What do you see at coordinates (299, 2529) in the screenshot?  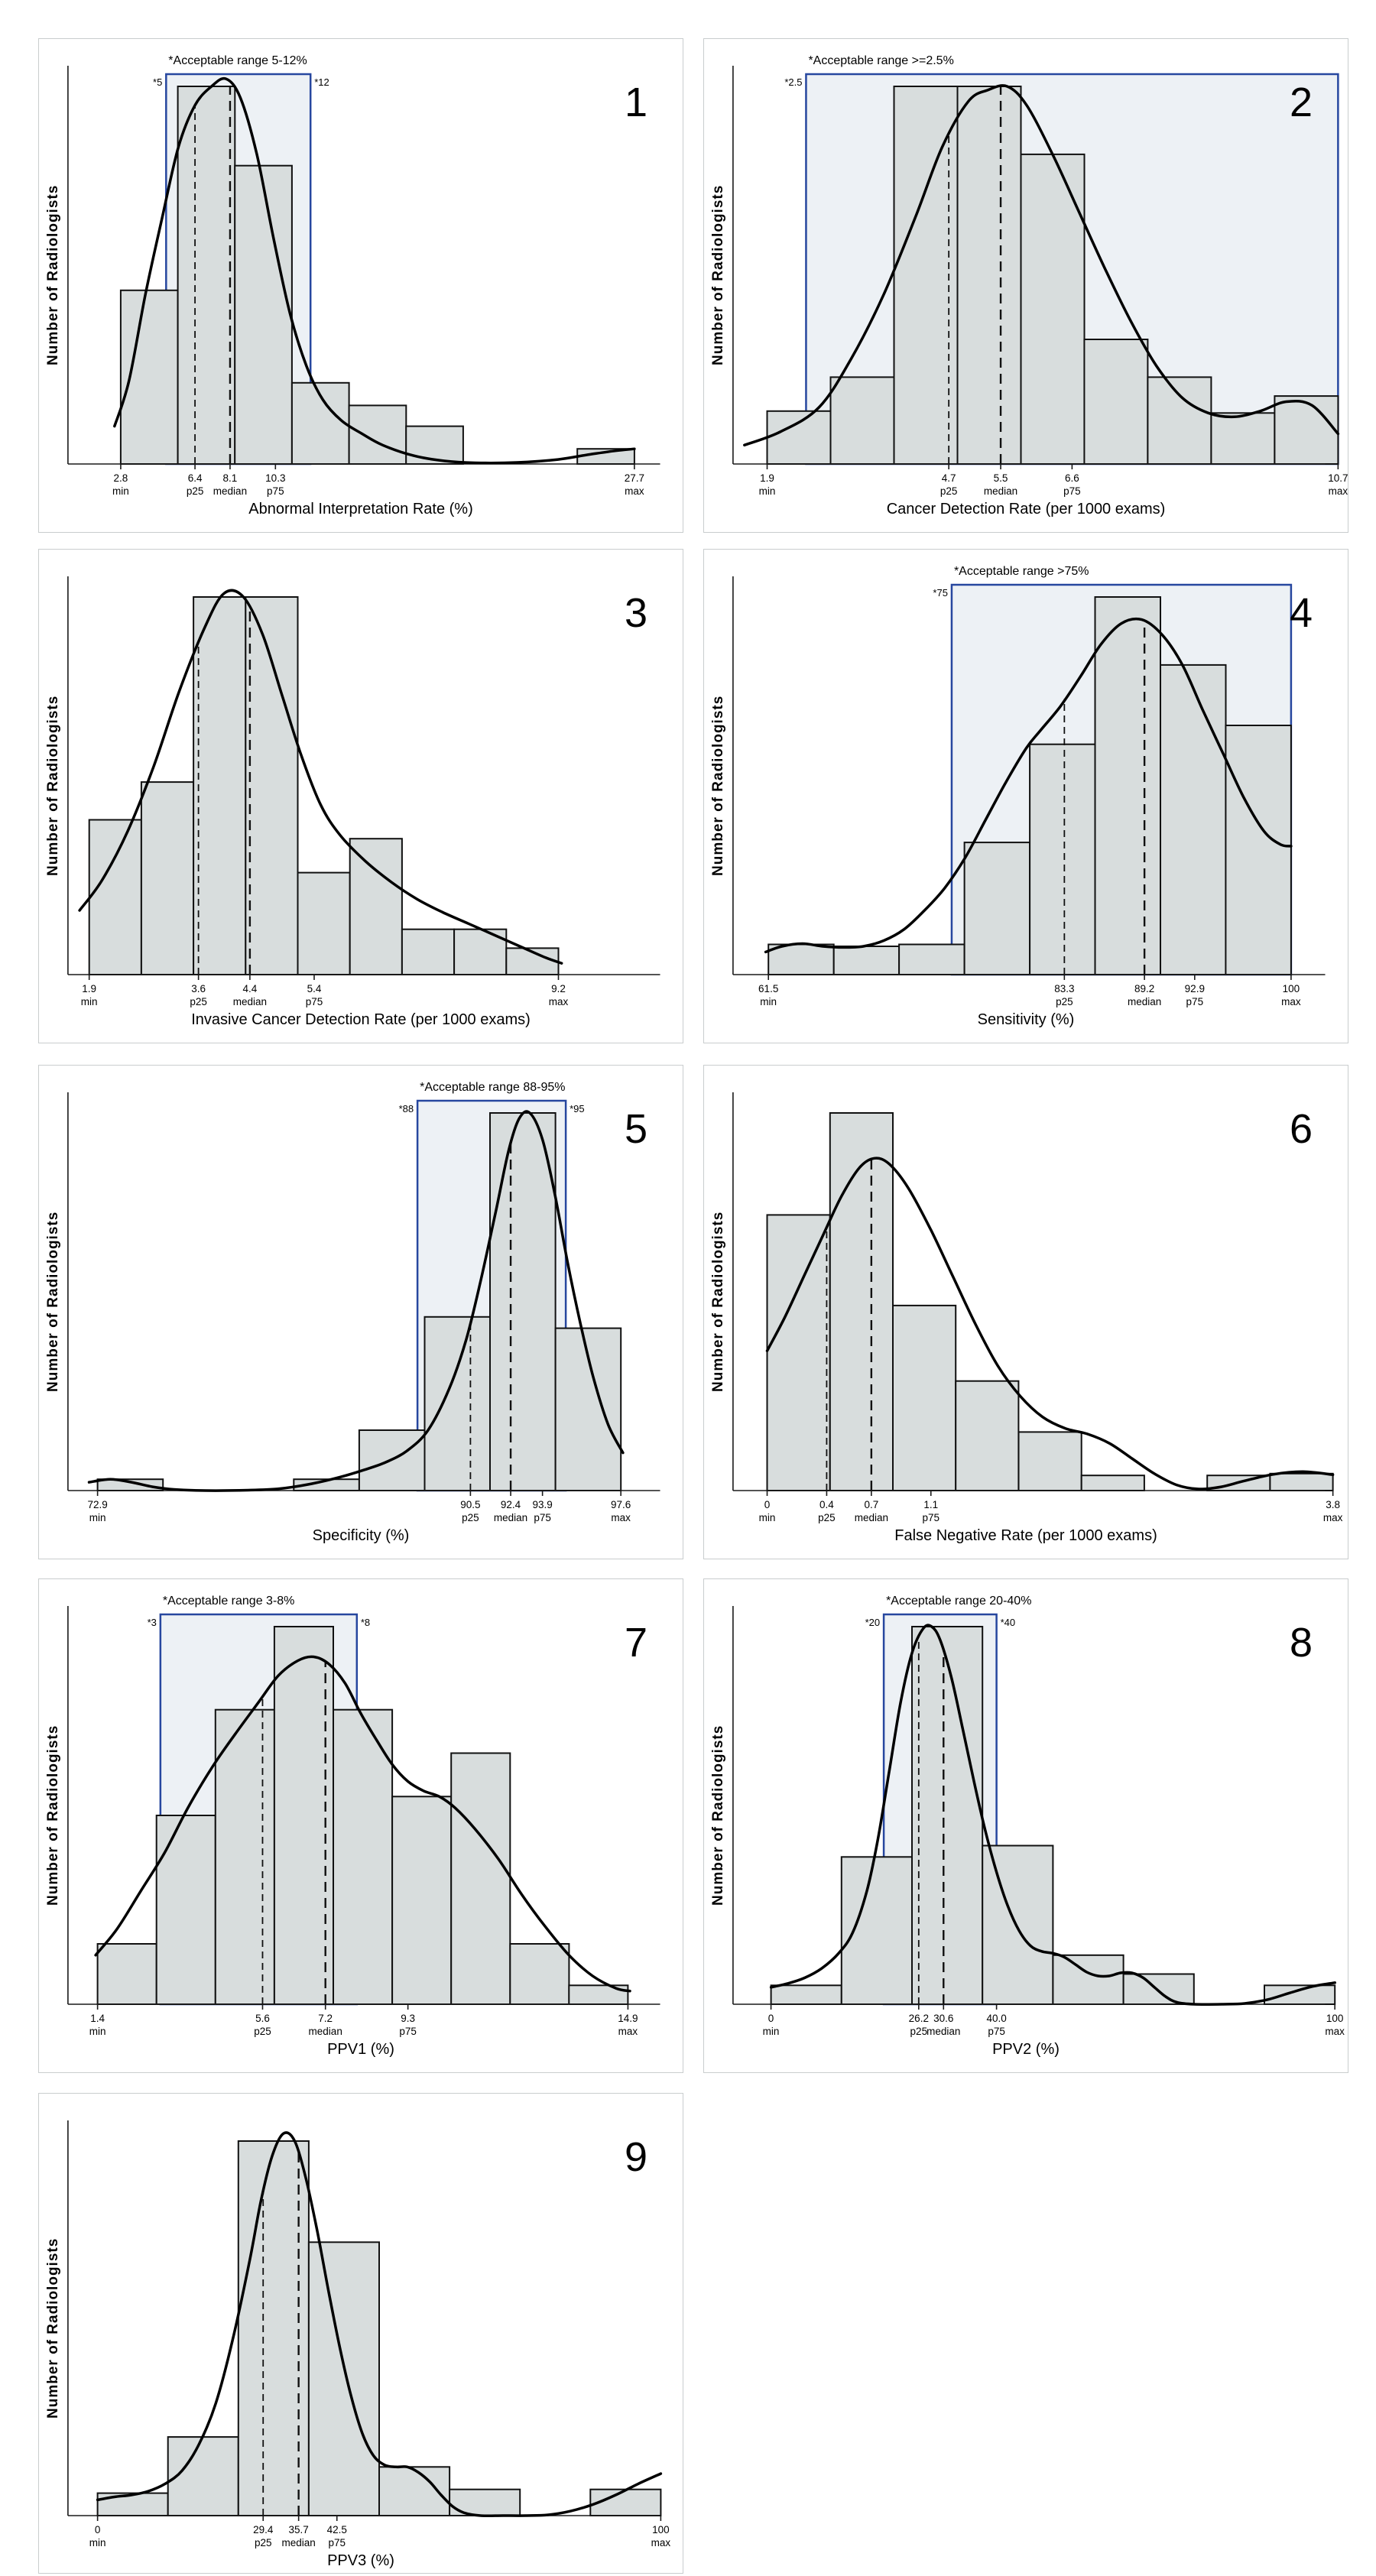 I see `tick-value-label: 35.7` at bounding box center [299, 2529].